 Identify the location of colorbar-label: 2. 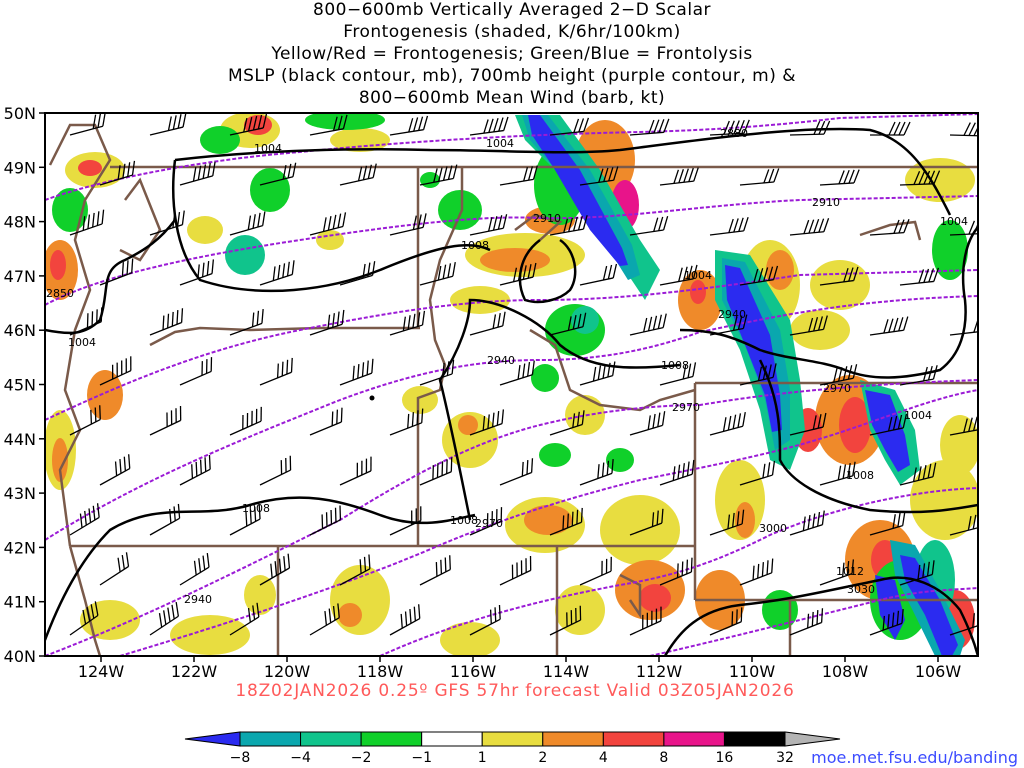
(542, 758).